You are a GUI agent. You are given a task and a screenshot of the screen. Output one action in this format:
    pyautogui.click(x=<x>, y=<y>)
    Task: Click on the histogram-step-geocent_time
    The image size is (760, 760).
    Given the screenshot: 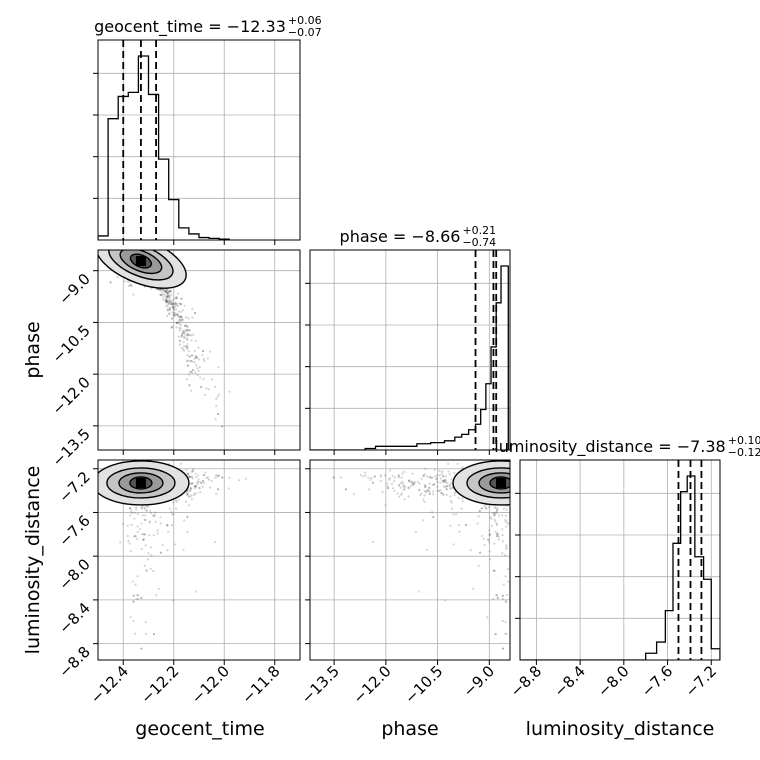 What is the action you would take?
    pyautogui.click(x=164, y=147)
    